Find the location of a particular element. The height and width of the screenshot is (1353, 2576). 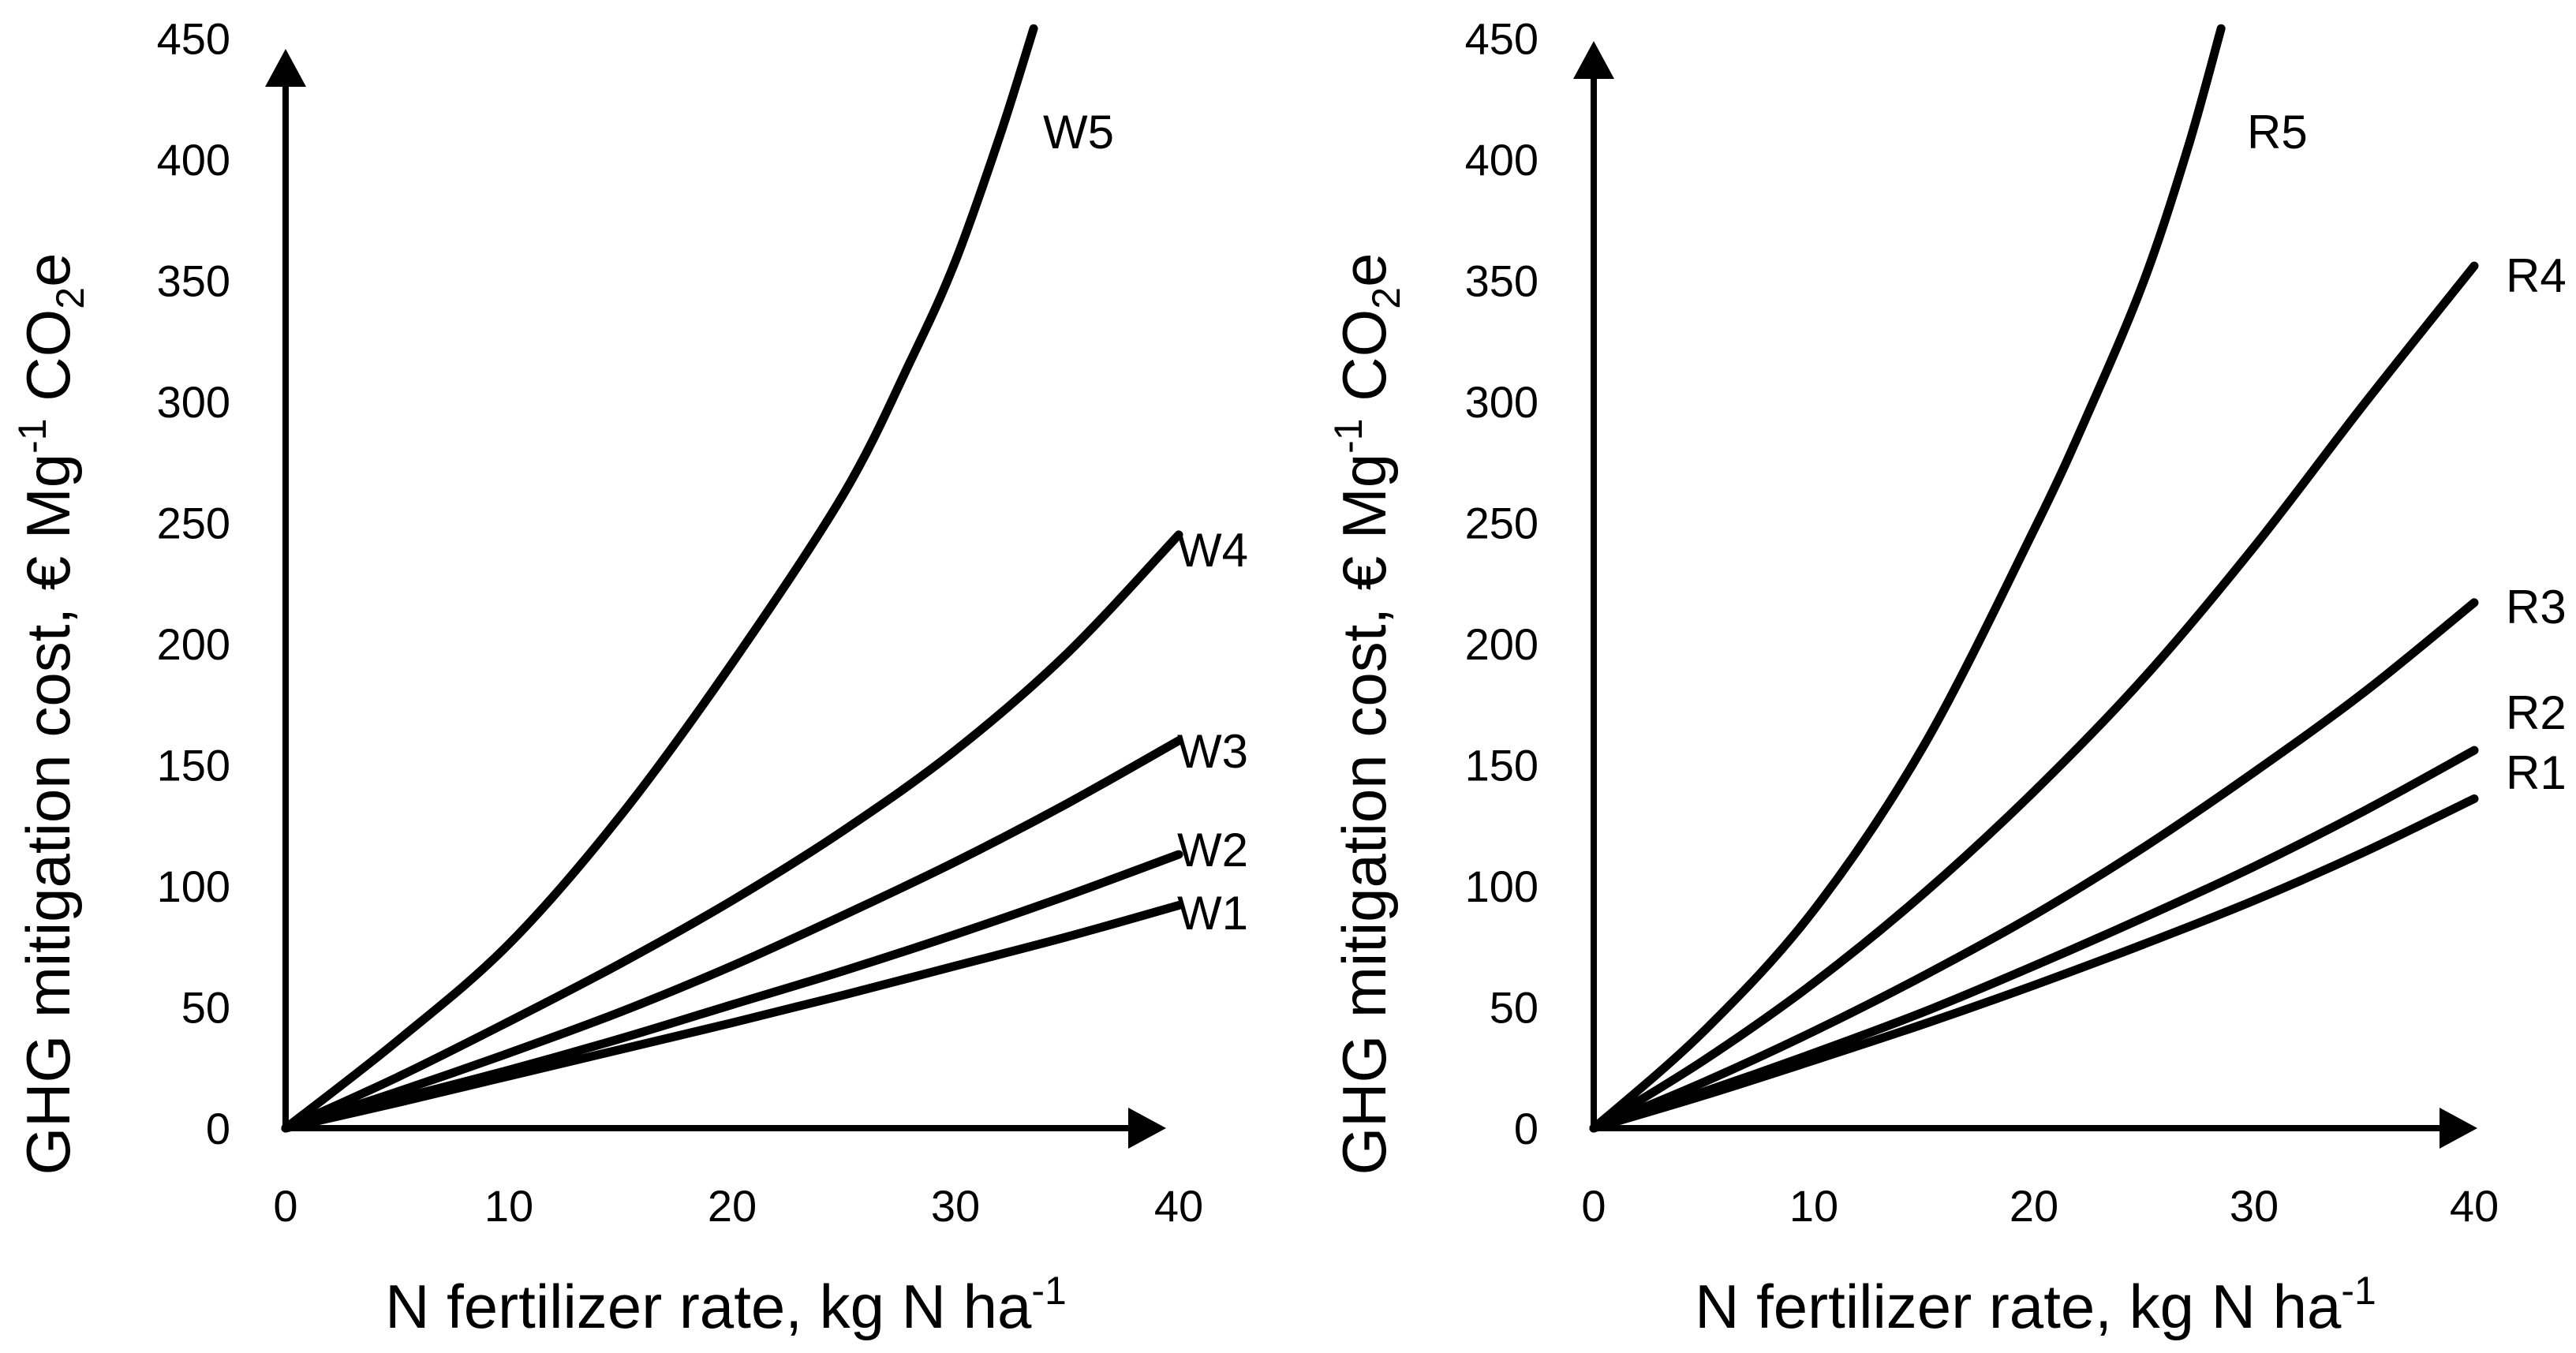

series-label-r2: R2 is located at coordinates (2536, 712).